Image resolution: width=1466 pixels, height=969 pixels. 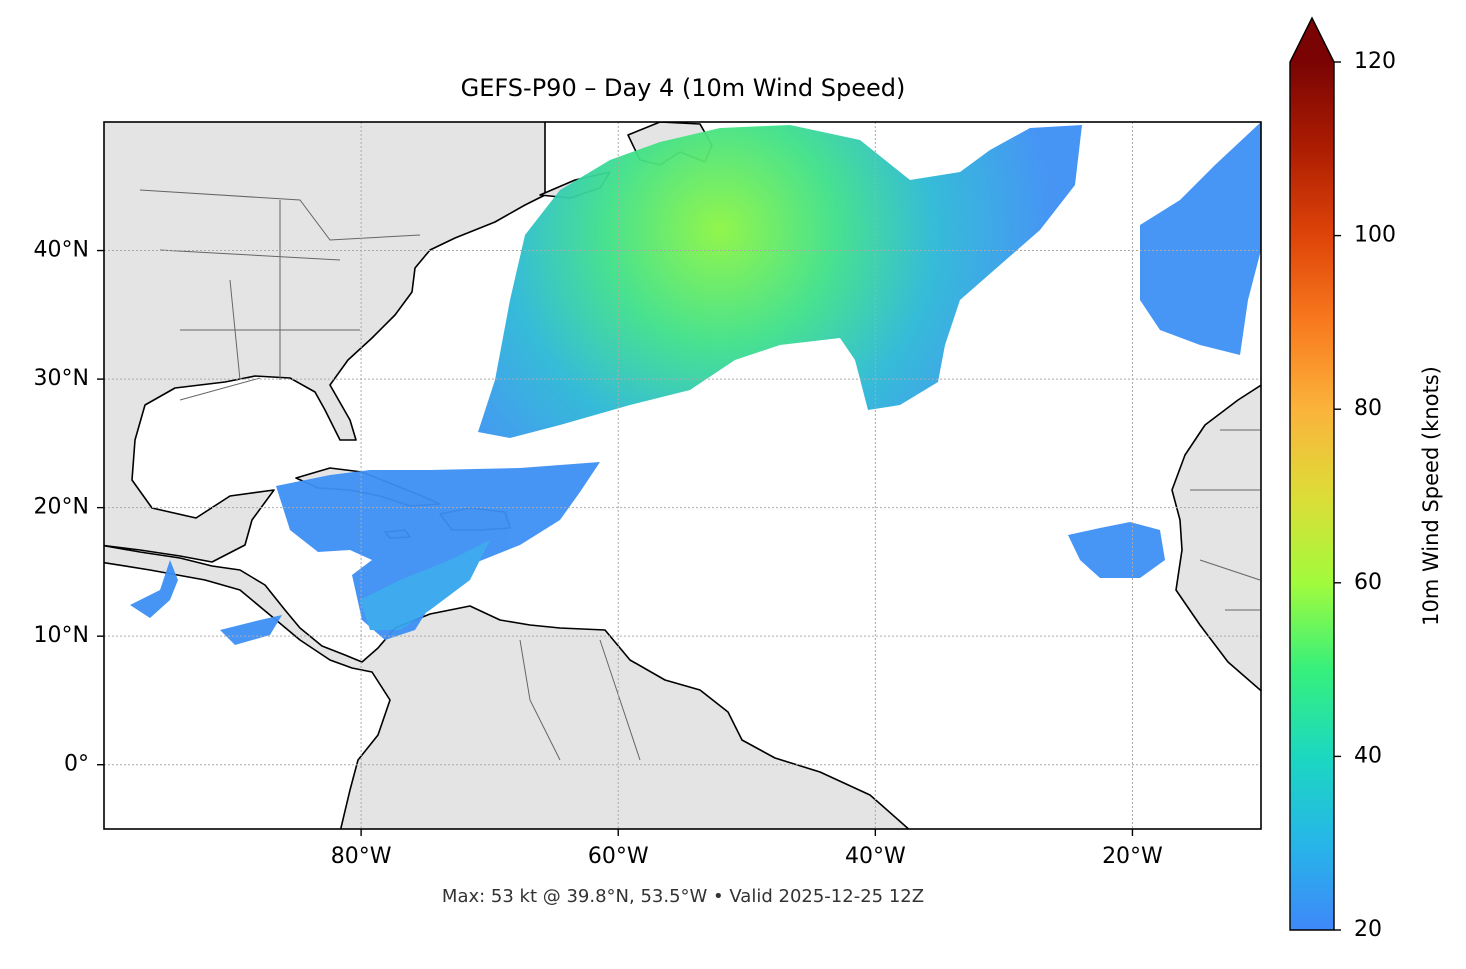 I want to click on y-tick-label: 0°, so click(x=76, y=764).